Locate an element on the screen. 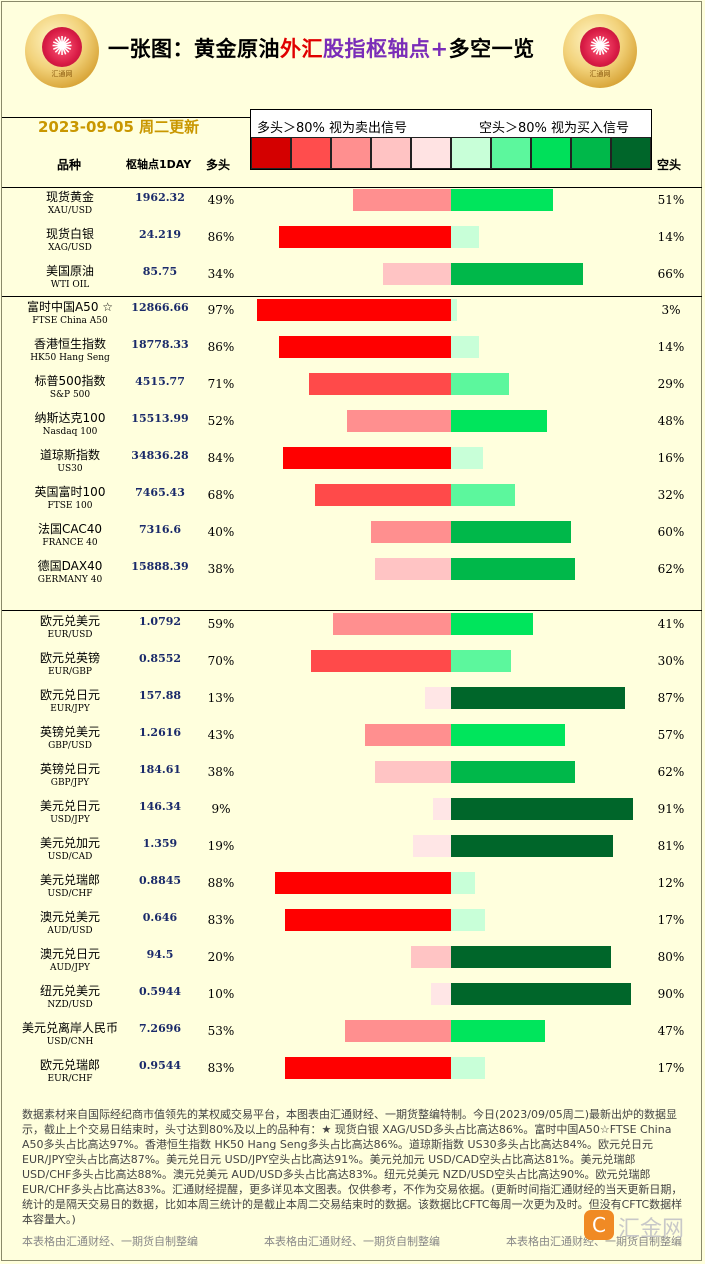 This screenshot has width=705, height=1264. instrument-en: AUD/USD is located at coordinates (70, 931).